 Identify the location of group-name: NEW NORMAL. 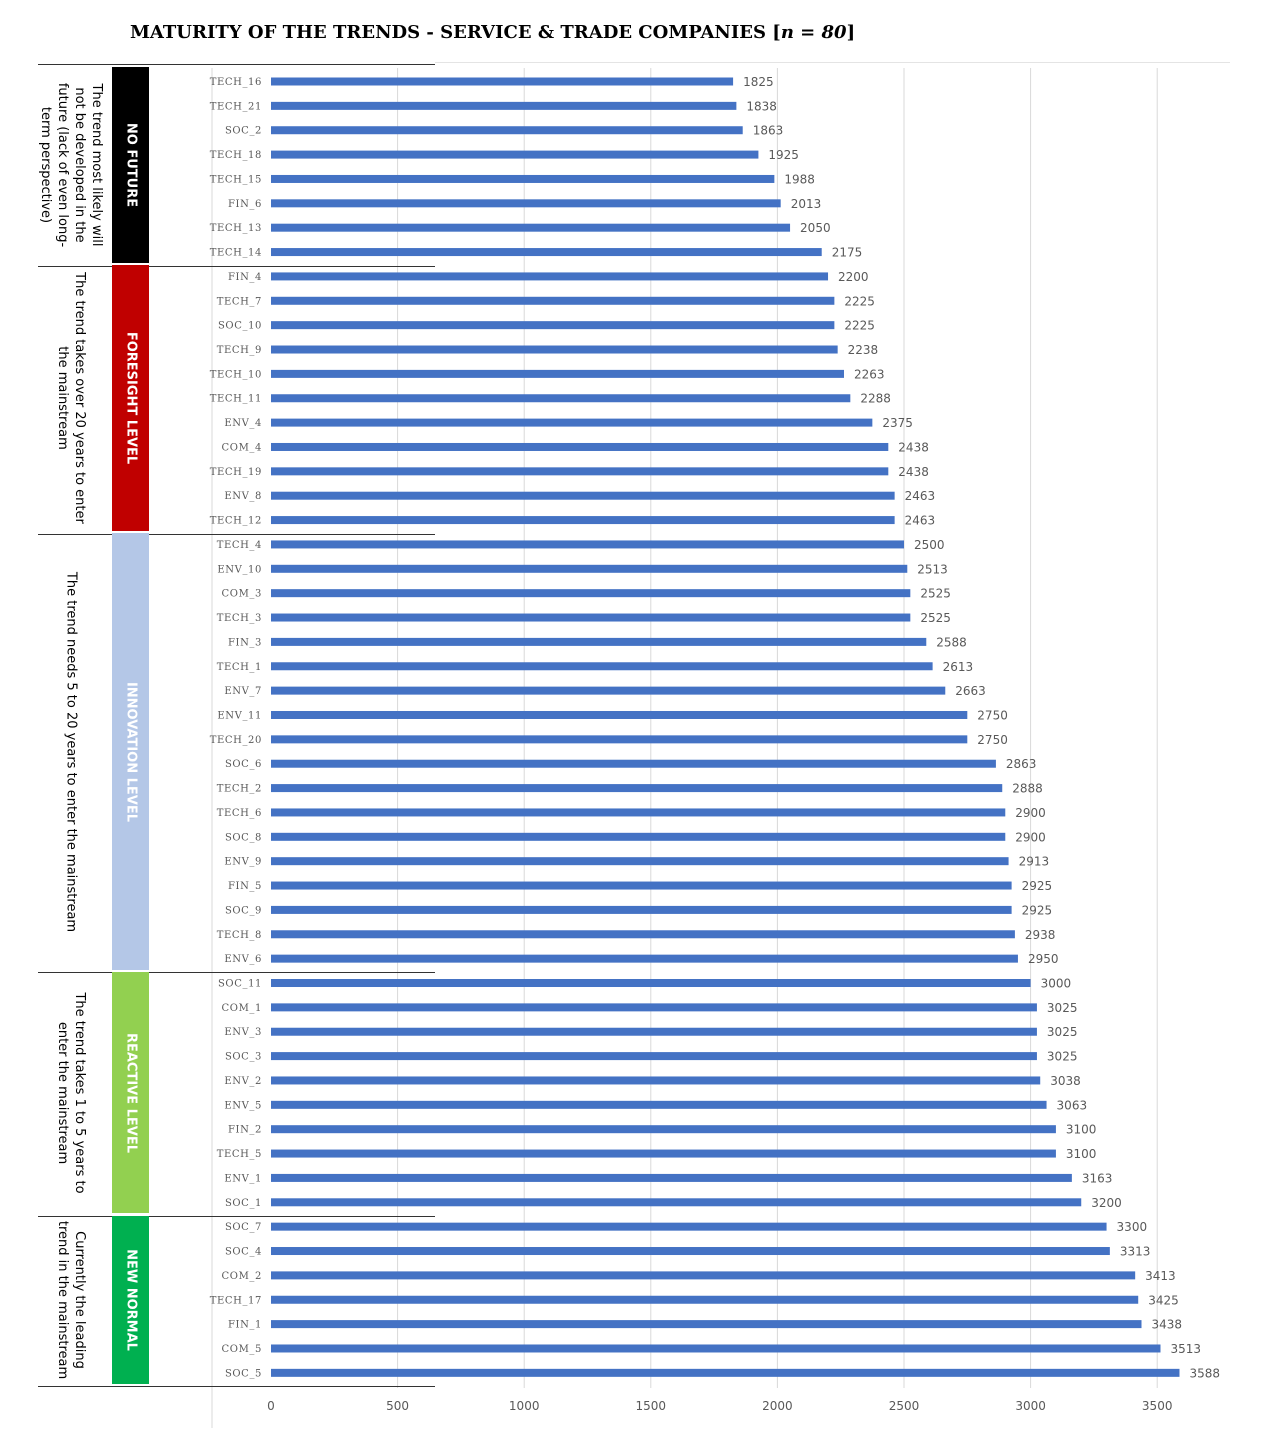
(130, 1300).